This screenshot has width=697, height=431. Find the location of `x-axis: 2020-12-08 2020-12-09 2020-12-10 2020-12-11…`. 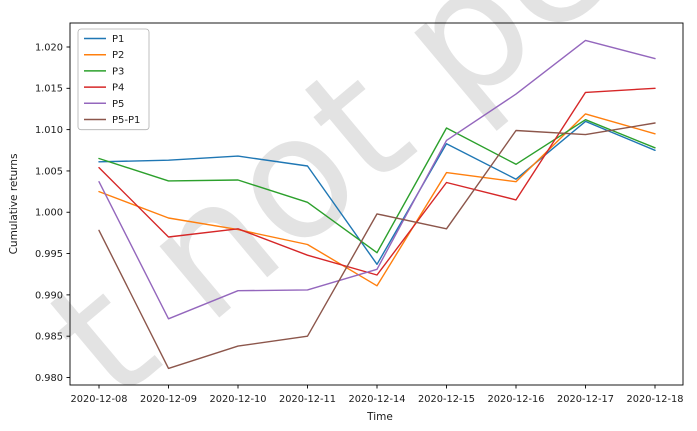

x-axis: 2020-12-08 2020-12-09 2020-12-10 2020-12-11… is located at coordinates (377, 395).